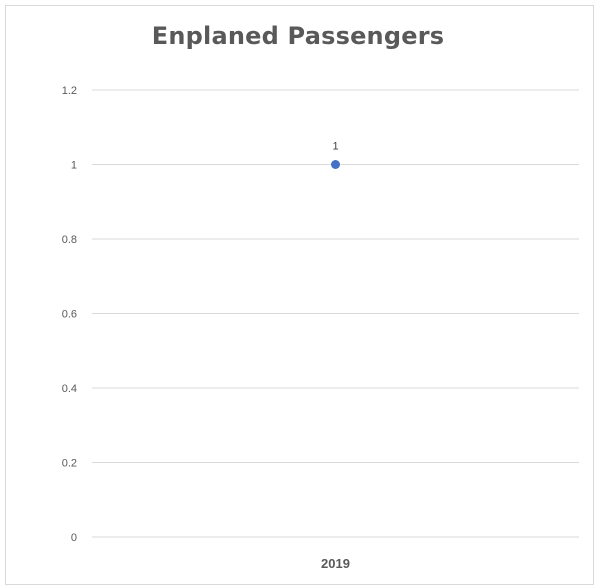 The image size is (596, 585). I want to click on x-category-label: 2019, so click(335, 563).